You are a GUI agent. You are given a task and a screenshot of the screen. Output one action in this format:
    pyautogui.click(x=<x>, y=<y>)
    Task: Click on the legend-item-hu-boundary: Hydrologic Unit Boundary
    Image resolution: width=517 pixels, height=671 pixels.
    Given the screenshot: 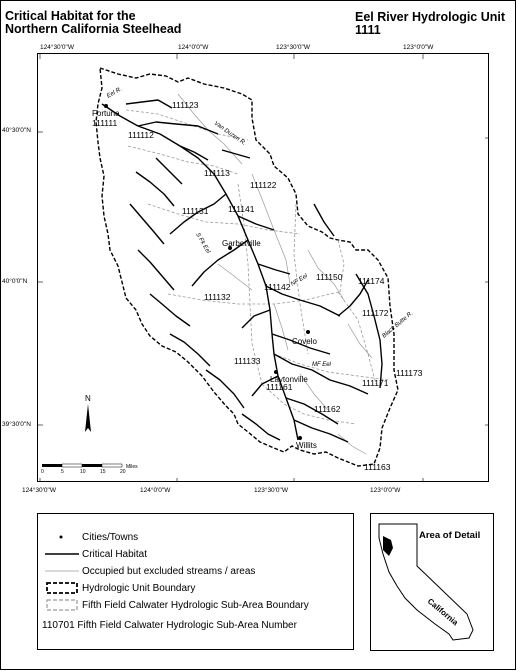 What is the action you would take?
    pyautogui.click(x=119, y=588)
    